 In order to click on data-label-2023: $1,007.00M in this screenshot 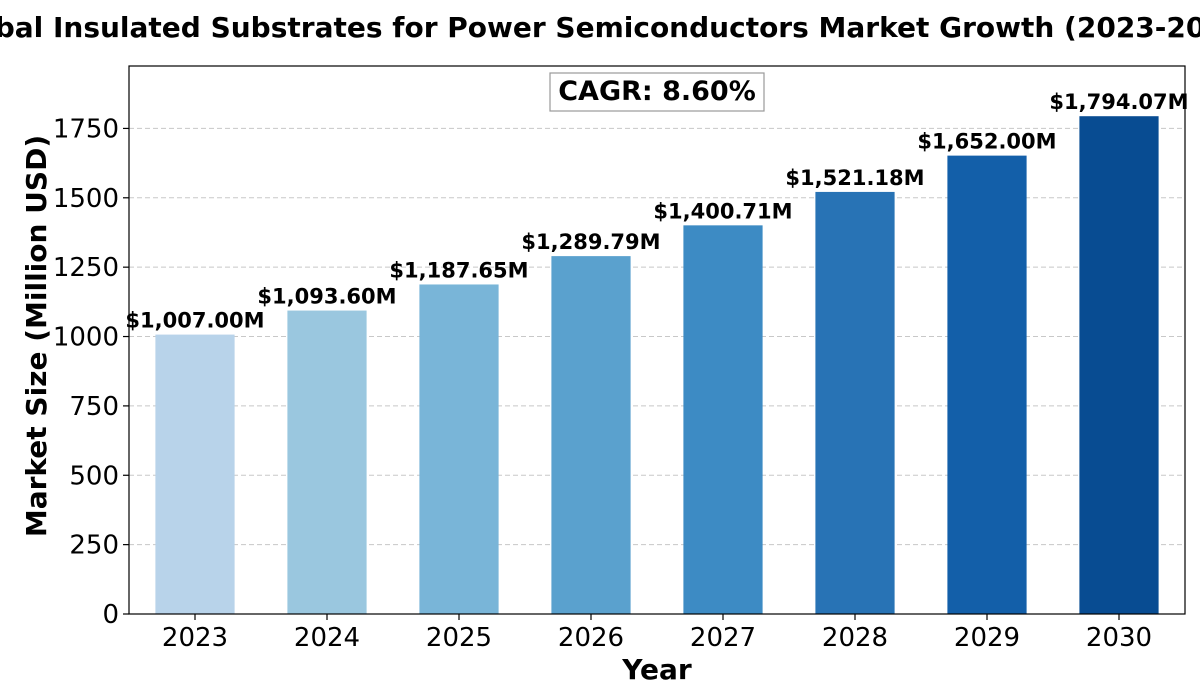, I will do `click(194, 321)`.